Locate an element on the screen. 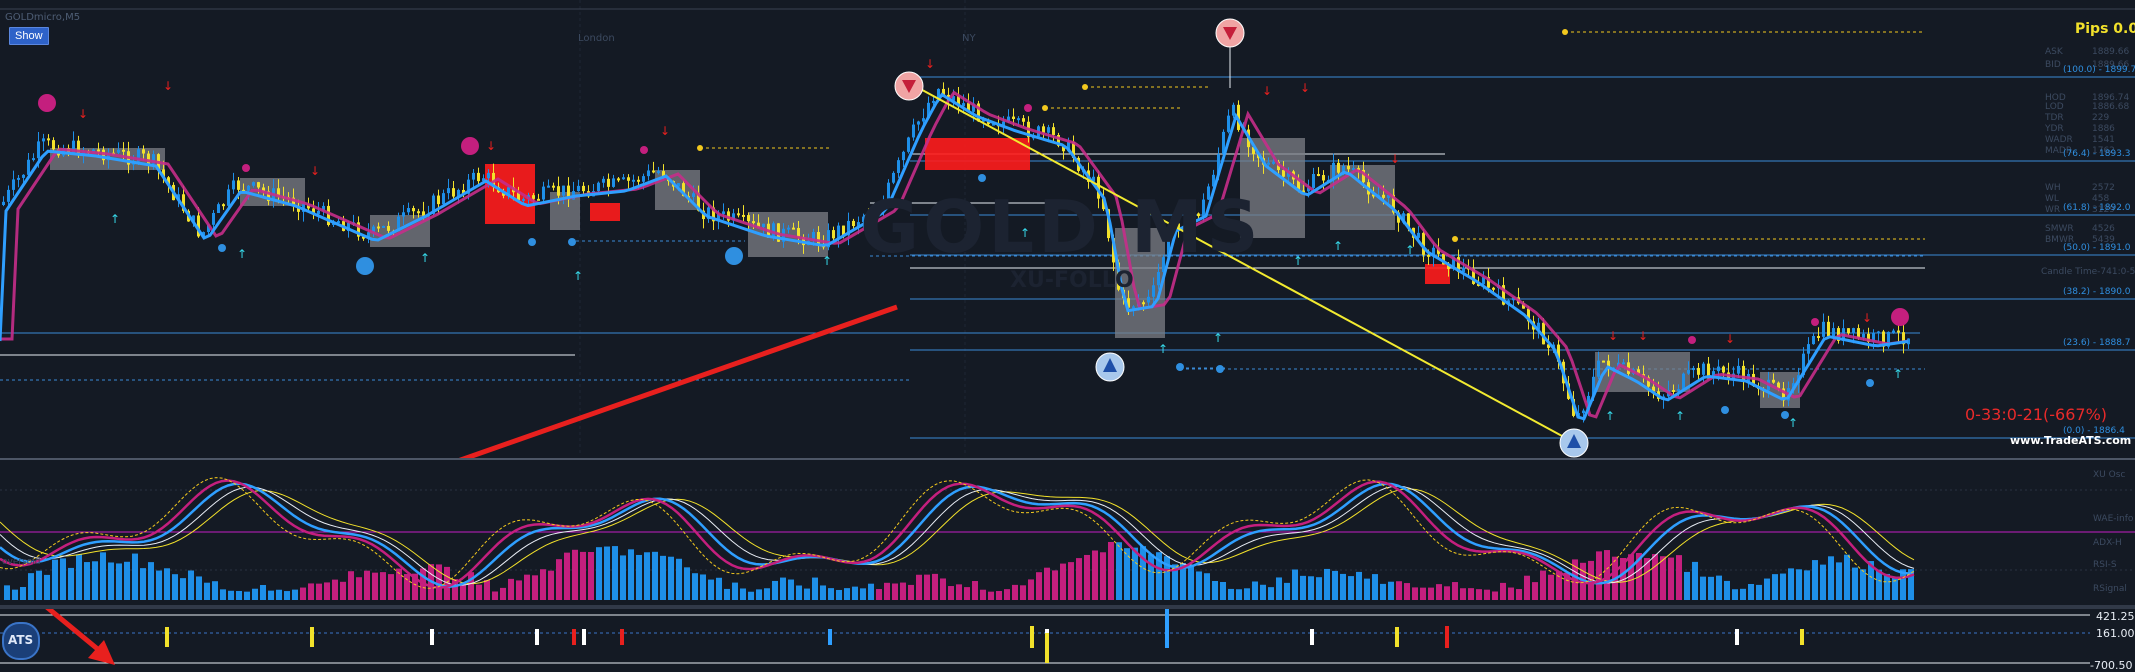 This screenshot has height=672, width=2135. info-row-label: WADR is located at coordinates (2059, 140).